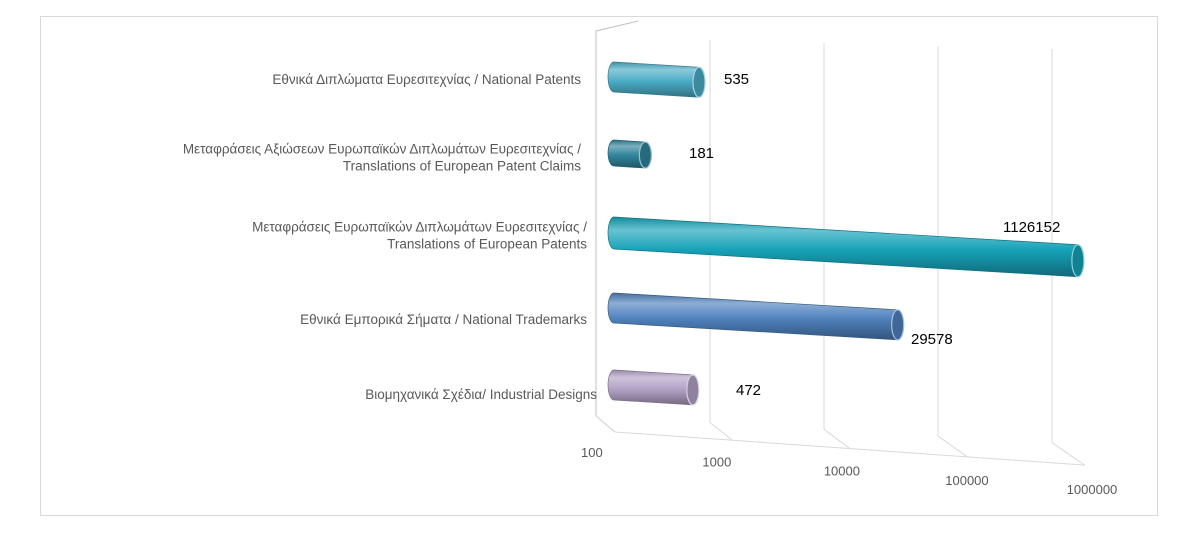 Image resolution: width=1200 pixels, height=536 pixels. I want to click on data-label: 29578, so click(932, 339).